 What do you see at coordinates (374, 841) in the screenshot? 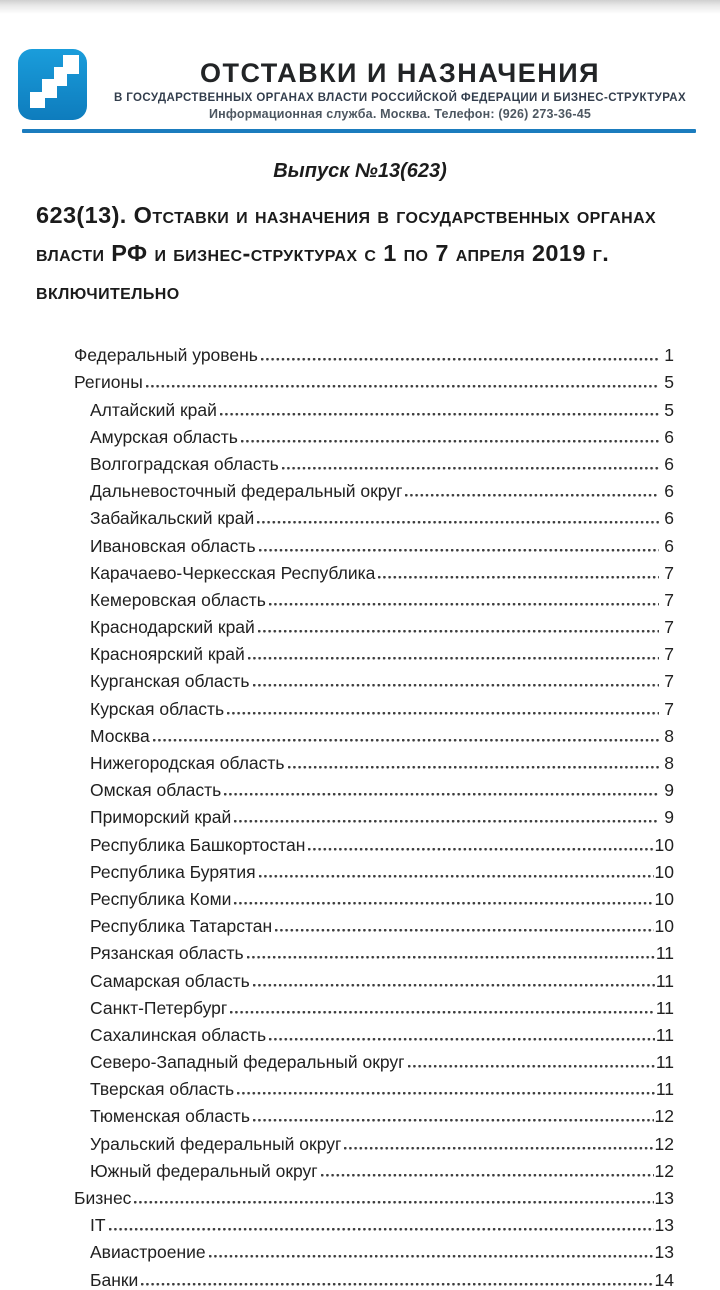
I see `toc-entry: Республика Башкортостан 10` at bounding box center [374, 841].